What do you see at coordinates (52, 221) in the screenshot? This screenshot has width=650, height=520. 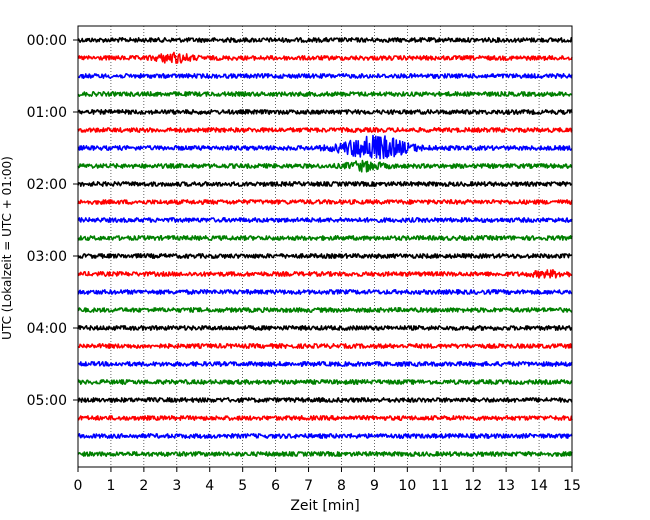 I see `y-axis: 00:00 01:00 02:00 03:00 04:00 05:00` at bounding box center [52, 221].